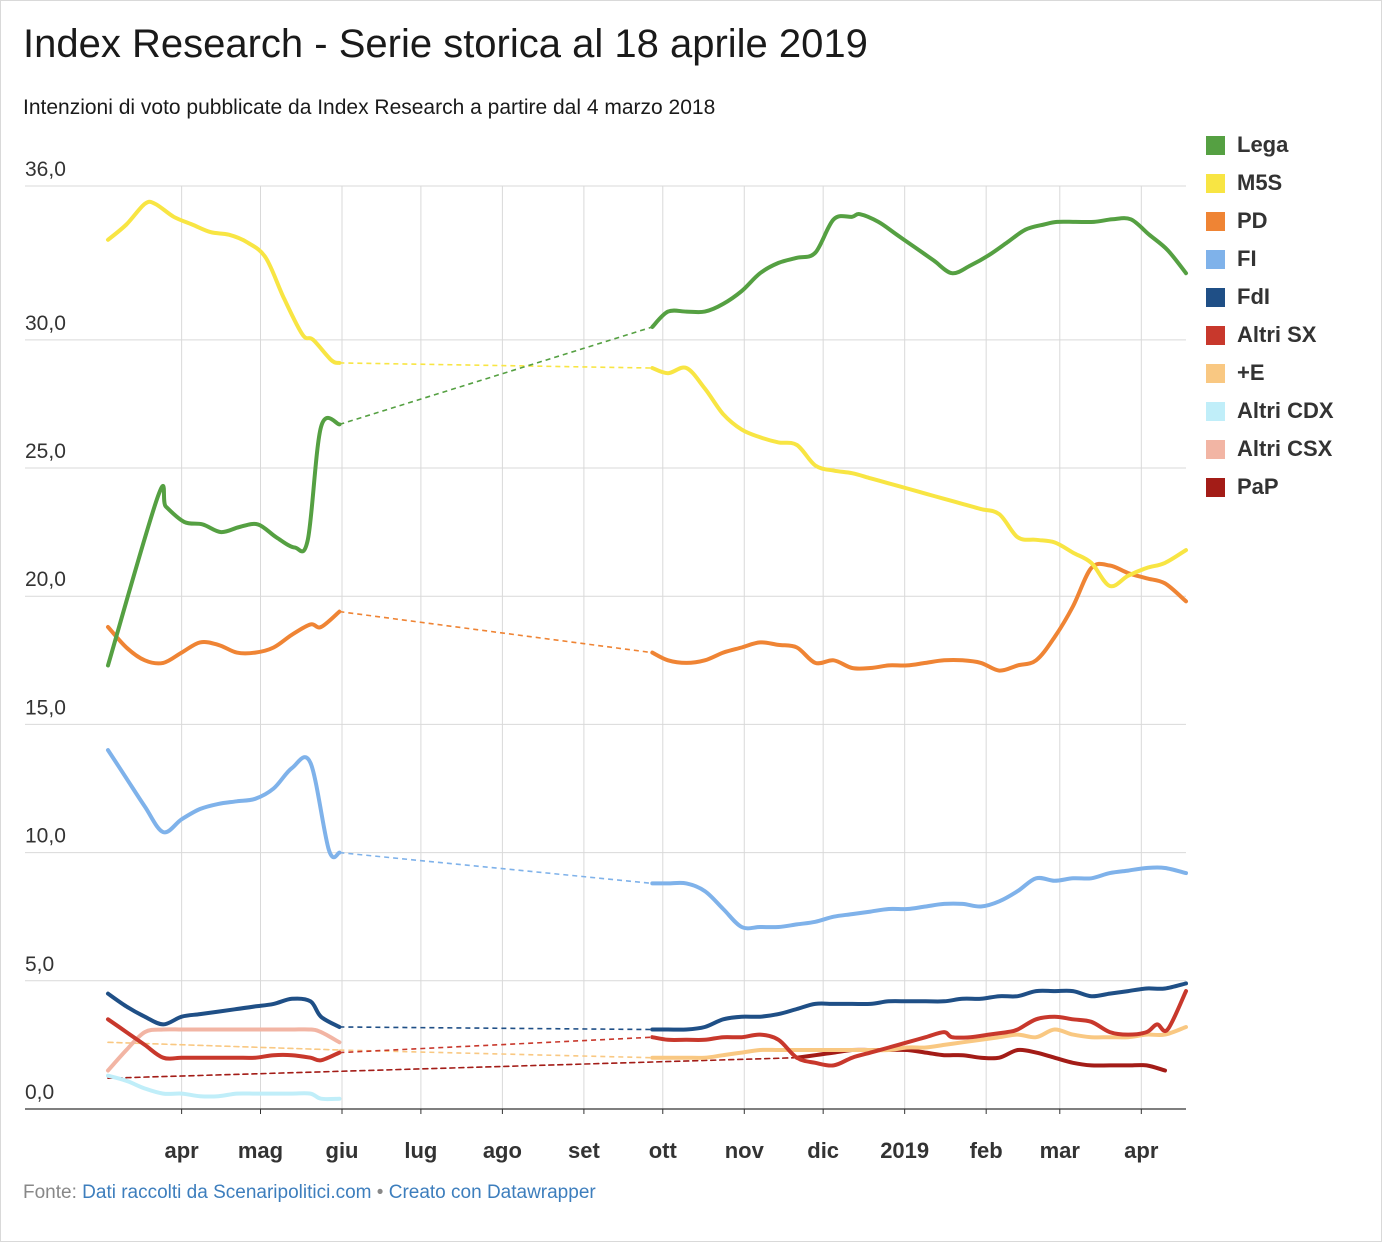 The width and height of the screenshot is (1384, 1244). I want to click on gap-line-piu-e, so click(496, 1054).